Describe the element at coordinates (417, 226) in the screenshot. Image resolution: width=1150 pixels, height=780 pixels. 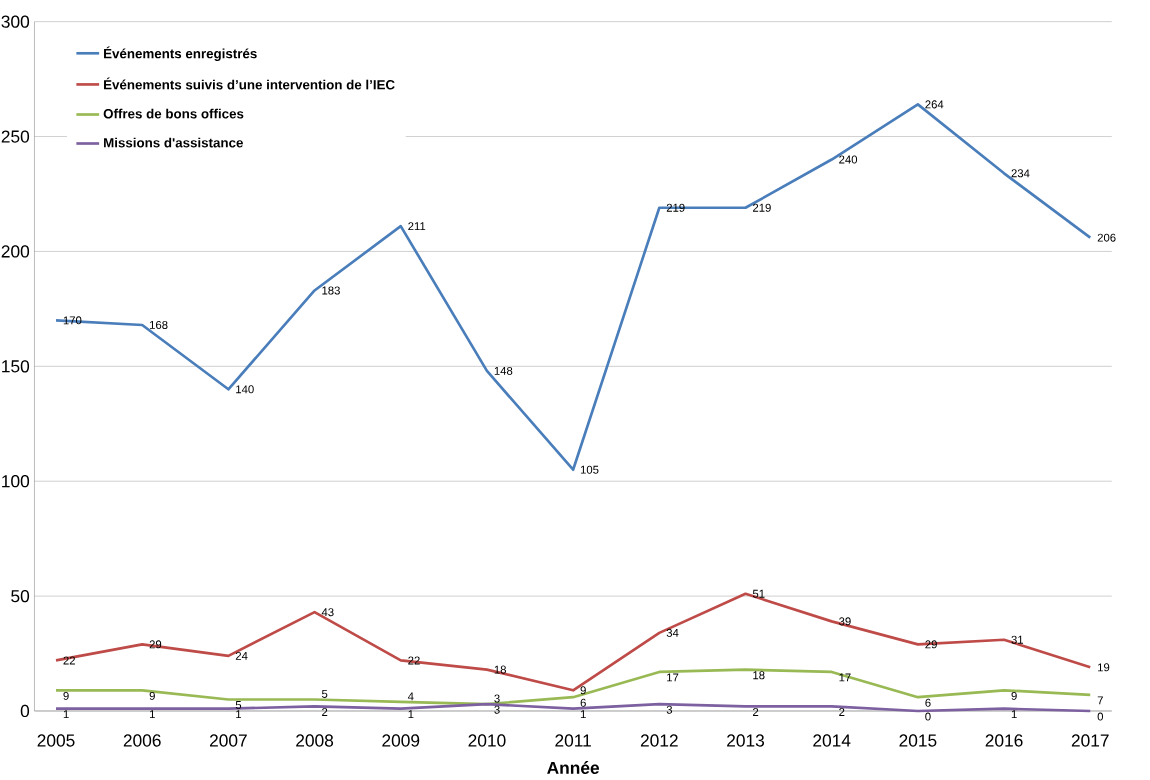
I see `data-label: 211` at that location.